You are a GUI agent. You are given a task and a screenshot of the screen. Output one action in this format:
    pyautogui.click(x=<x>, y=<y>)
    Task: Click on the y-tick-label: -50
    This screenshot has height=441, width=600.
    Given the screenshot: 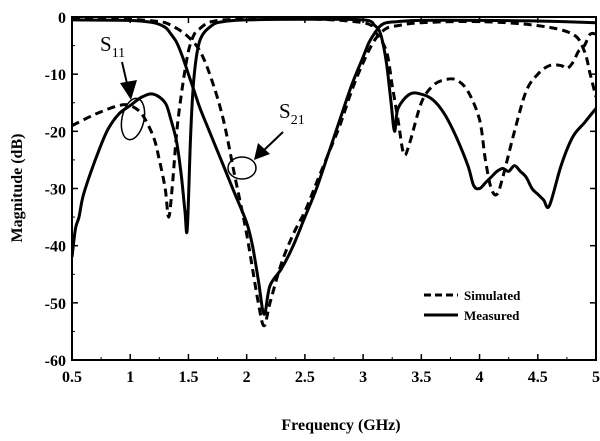 What is the action you would take?
    pyautogui.click(x=55, y=304)
    